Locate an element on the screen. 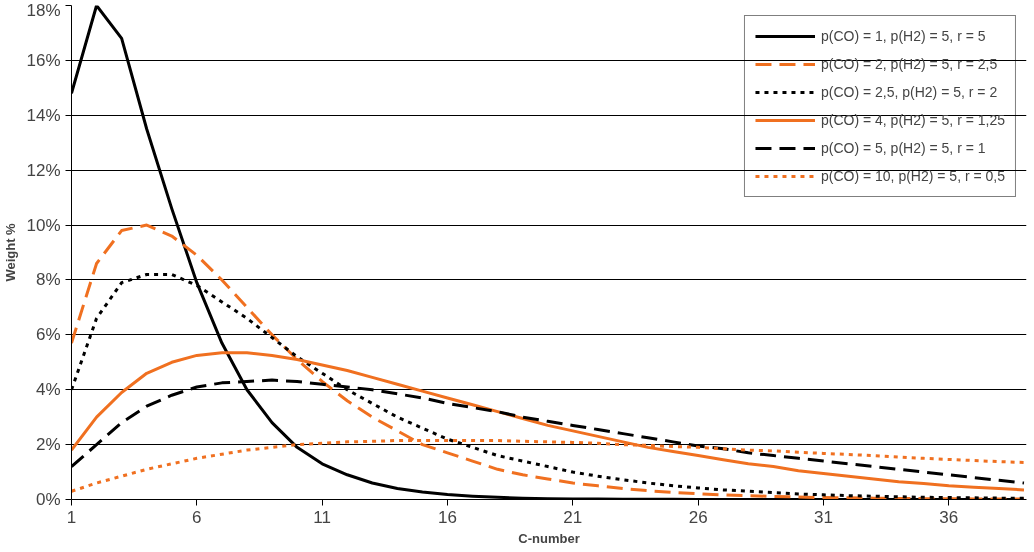 The height and width of the screenshot is (552, 1034). x-tick-label: 6 is located at coordinates (197, 517).